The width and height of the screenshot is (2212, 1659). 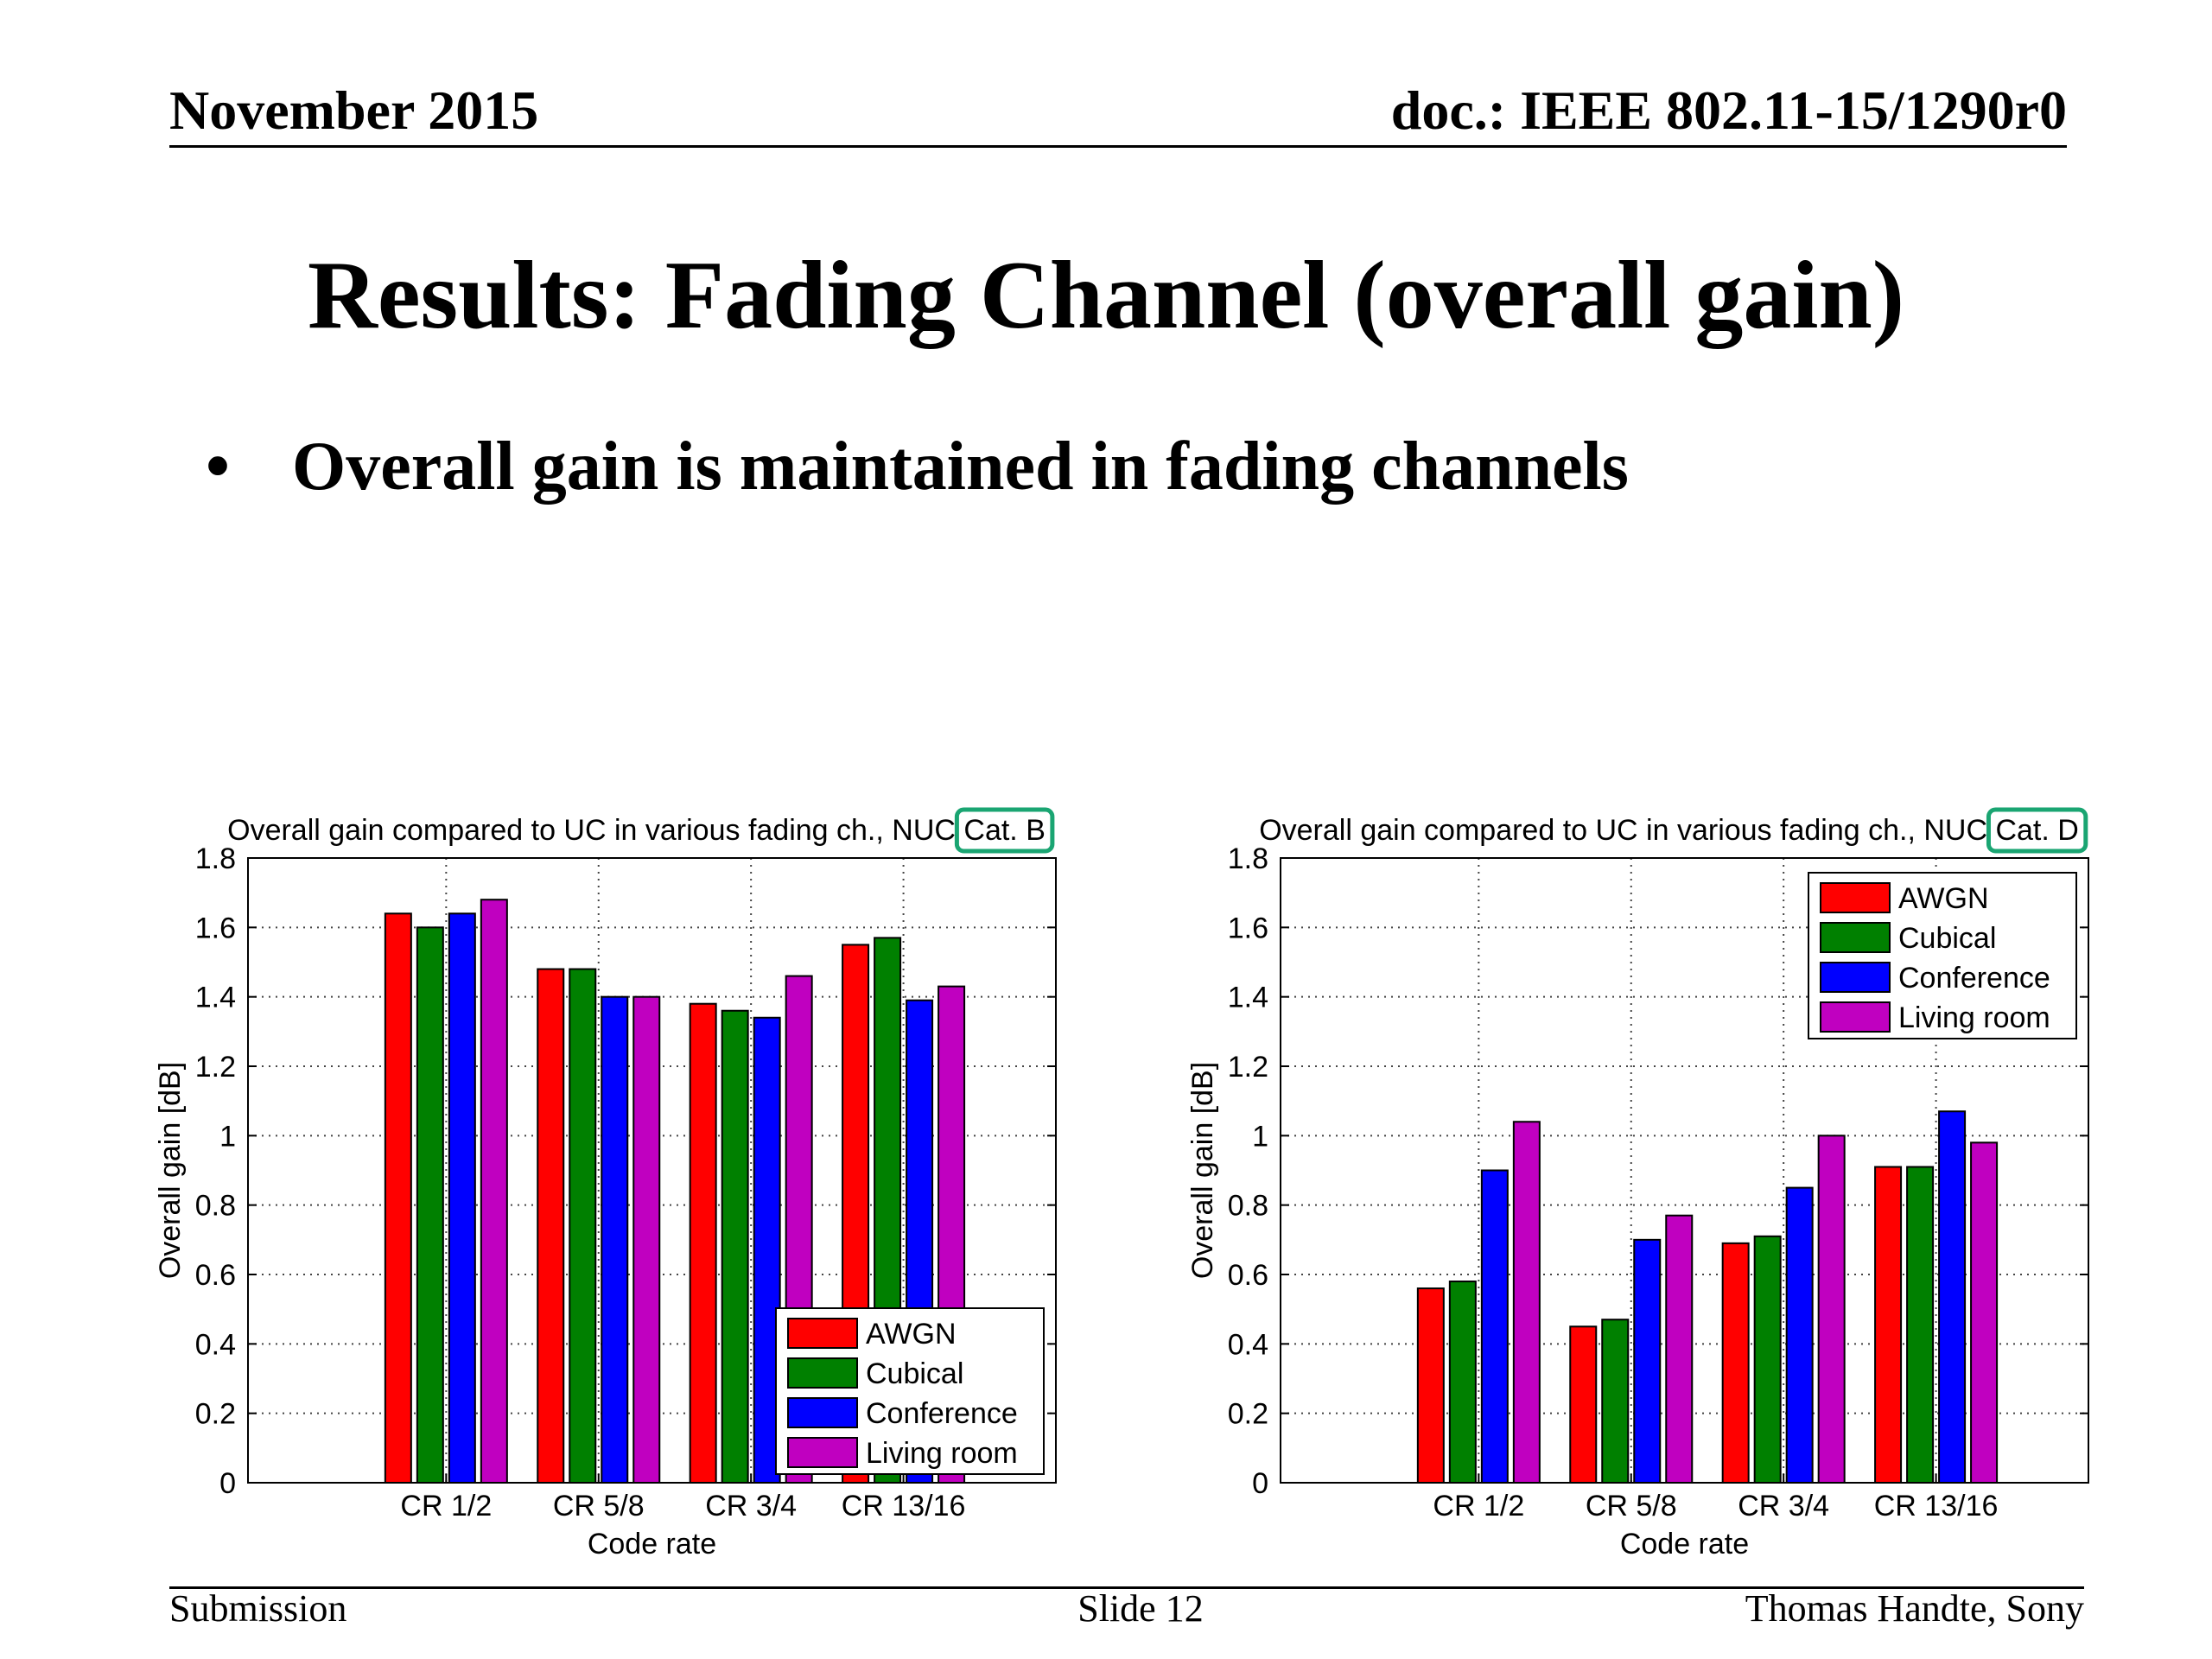 I want to click on chart0-title-highlight: Cat. B, so click(x=1004, y=830).